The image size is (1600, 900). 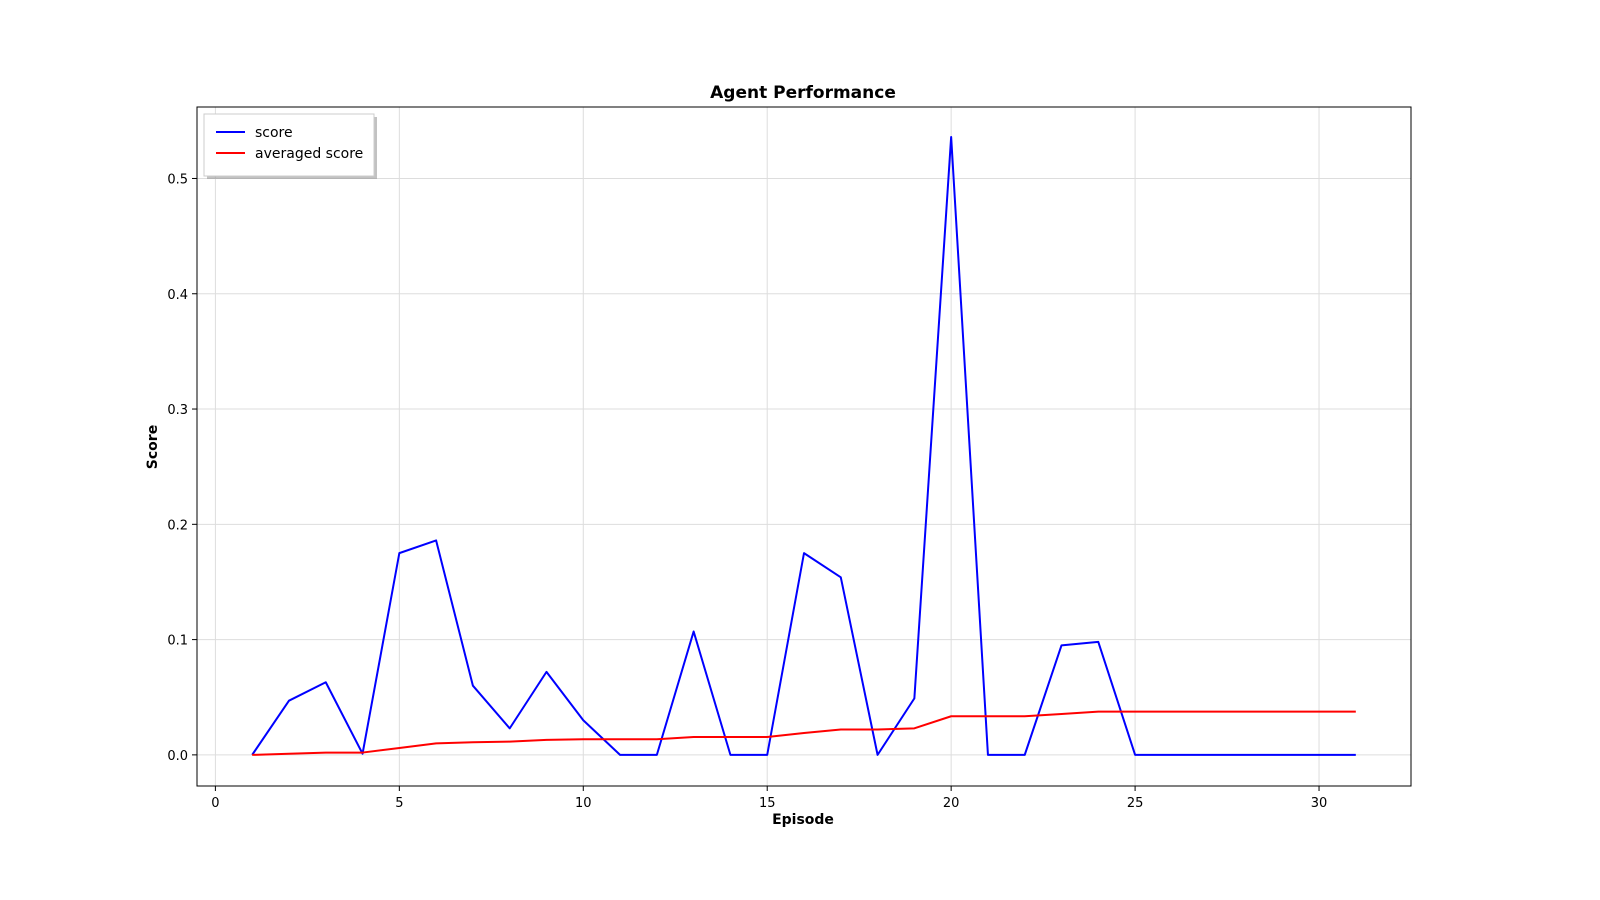 I want to click on x-tick-label: 10, so click(x=583, y=803).